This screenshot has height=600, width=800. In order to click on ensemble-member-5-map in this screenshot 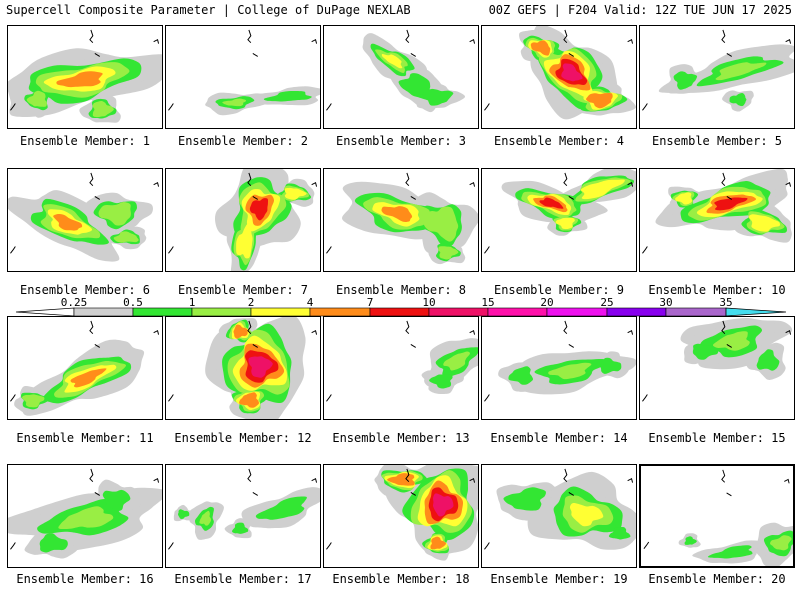, I will do `click(717, 77)`.